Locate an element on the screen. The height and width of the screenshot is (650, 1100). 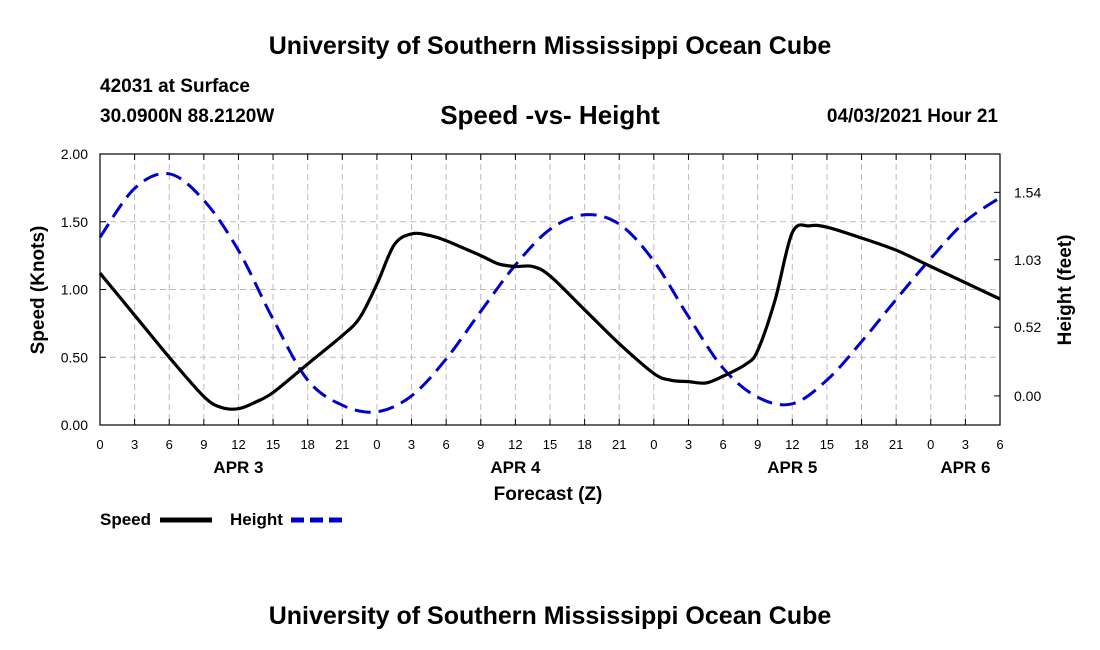
y-tick-label: 1.00 is located at coordinates (74, 290).